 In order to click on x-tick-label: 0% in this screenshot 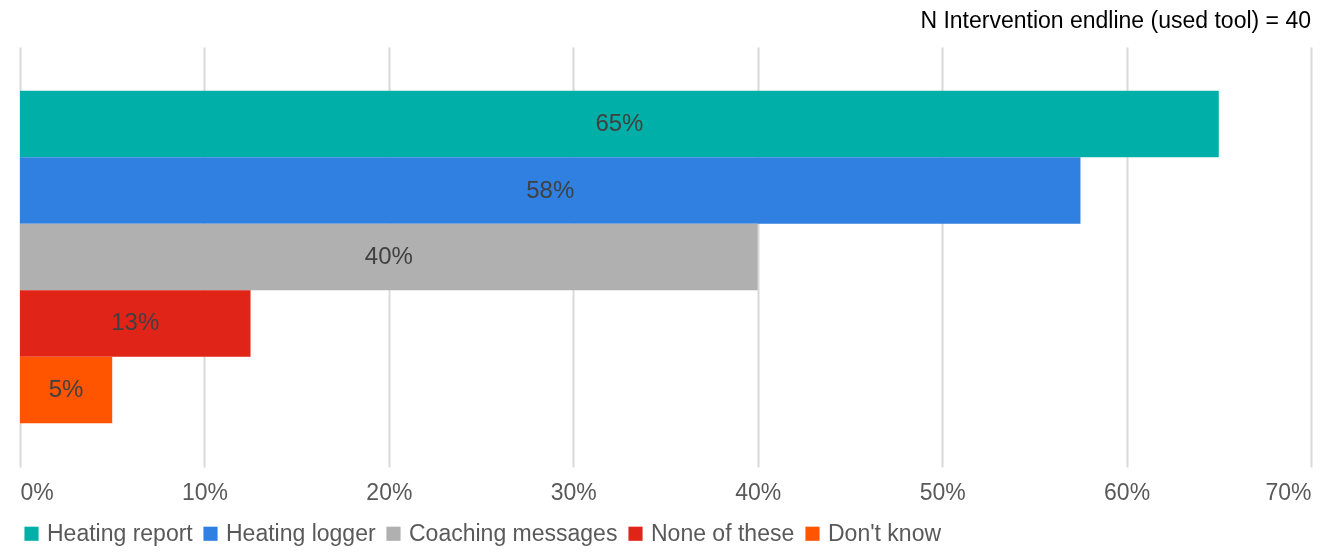, I will do `click(37, 491)`.